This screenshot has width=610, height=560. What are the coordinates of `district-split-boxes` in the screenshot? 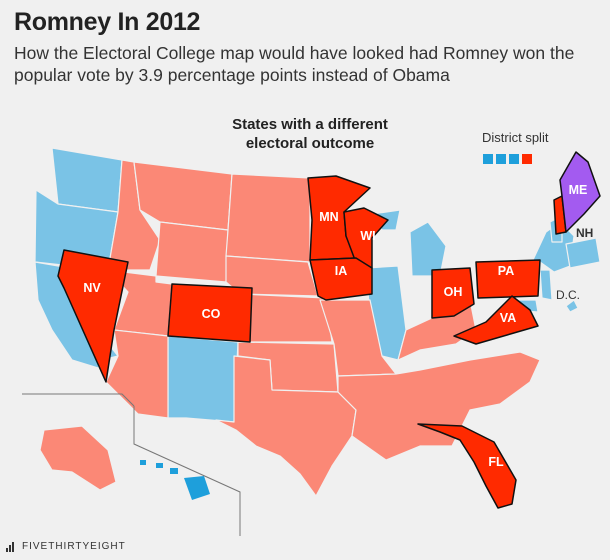 It's located at (509, 159).